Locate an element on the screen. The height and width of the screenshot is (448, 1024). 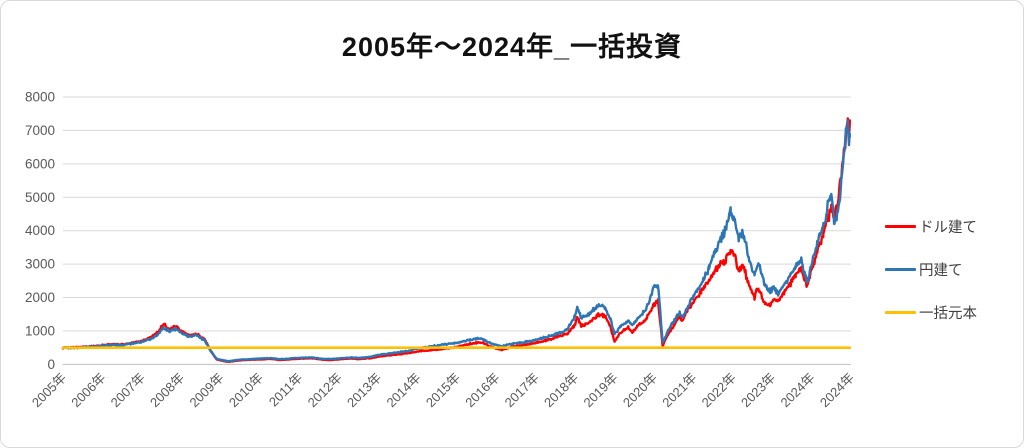
svg-text: 1000 is located at coordinates (40, 330).